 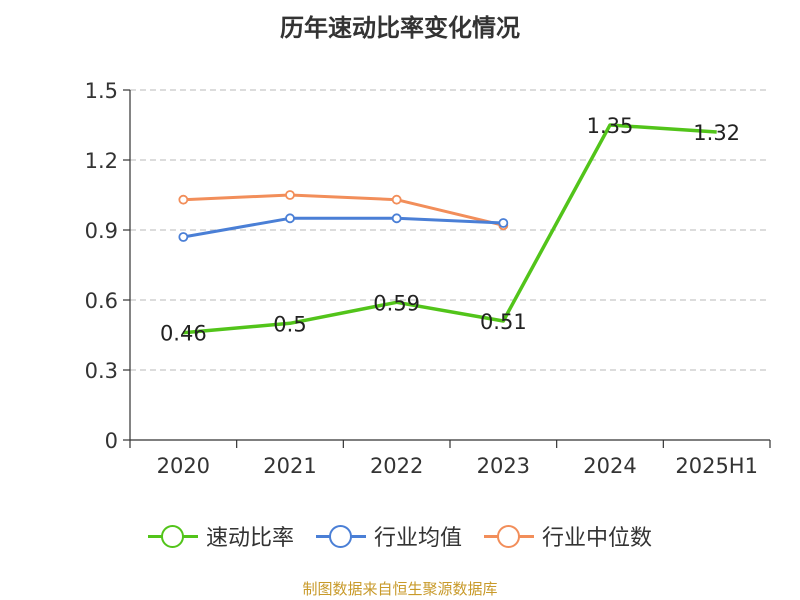 I want to click on chart-title: 历年速动比率变化情况, so click(x=400, y=28).